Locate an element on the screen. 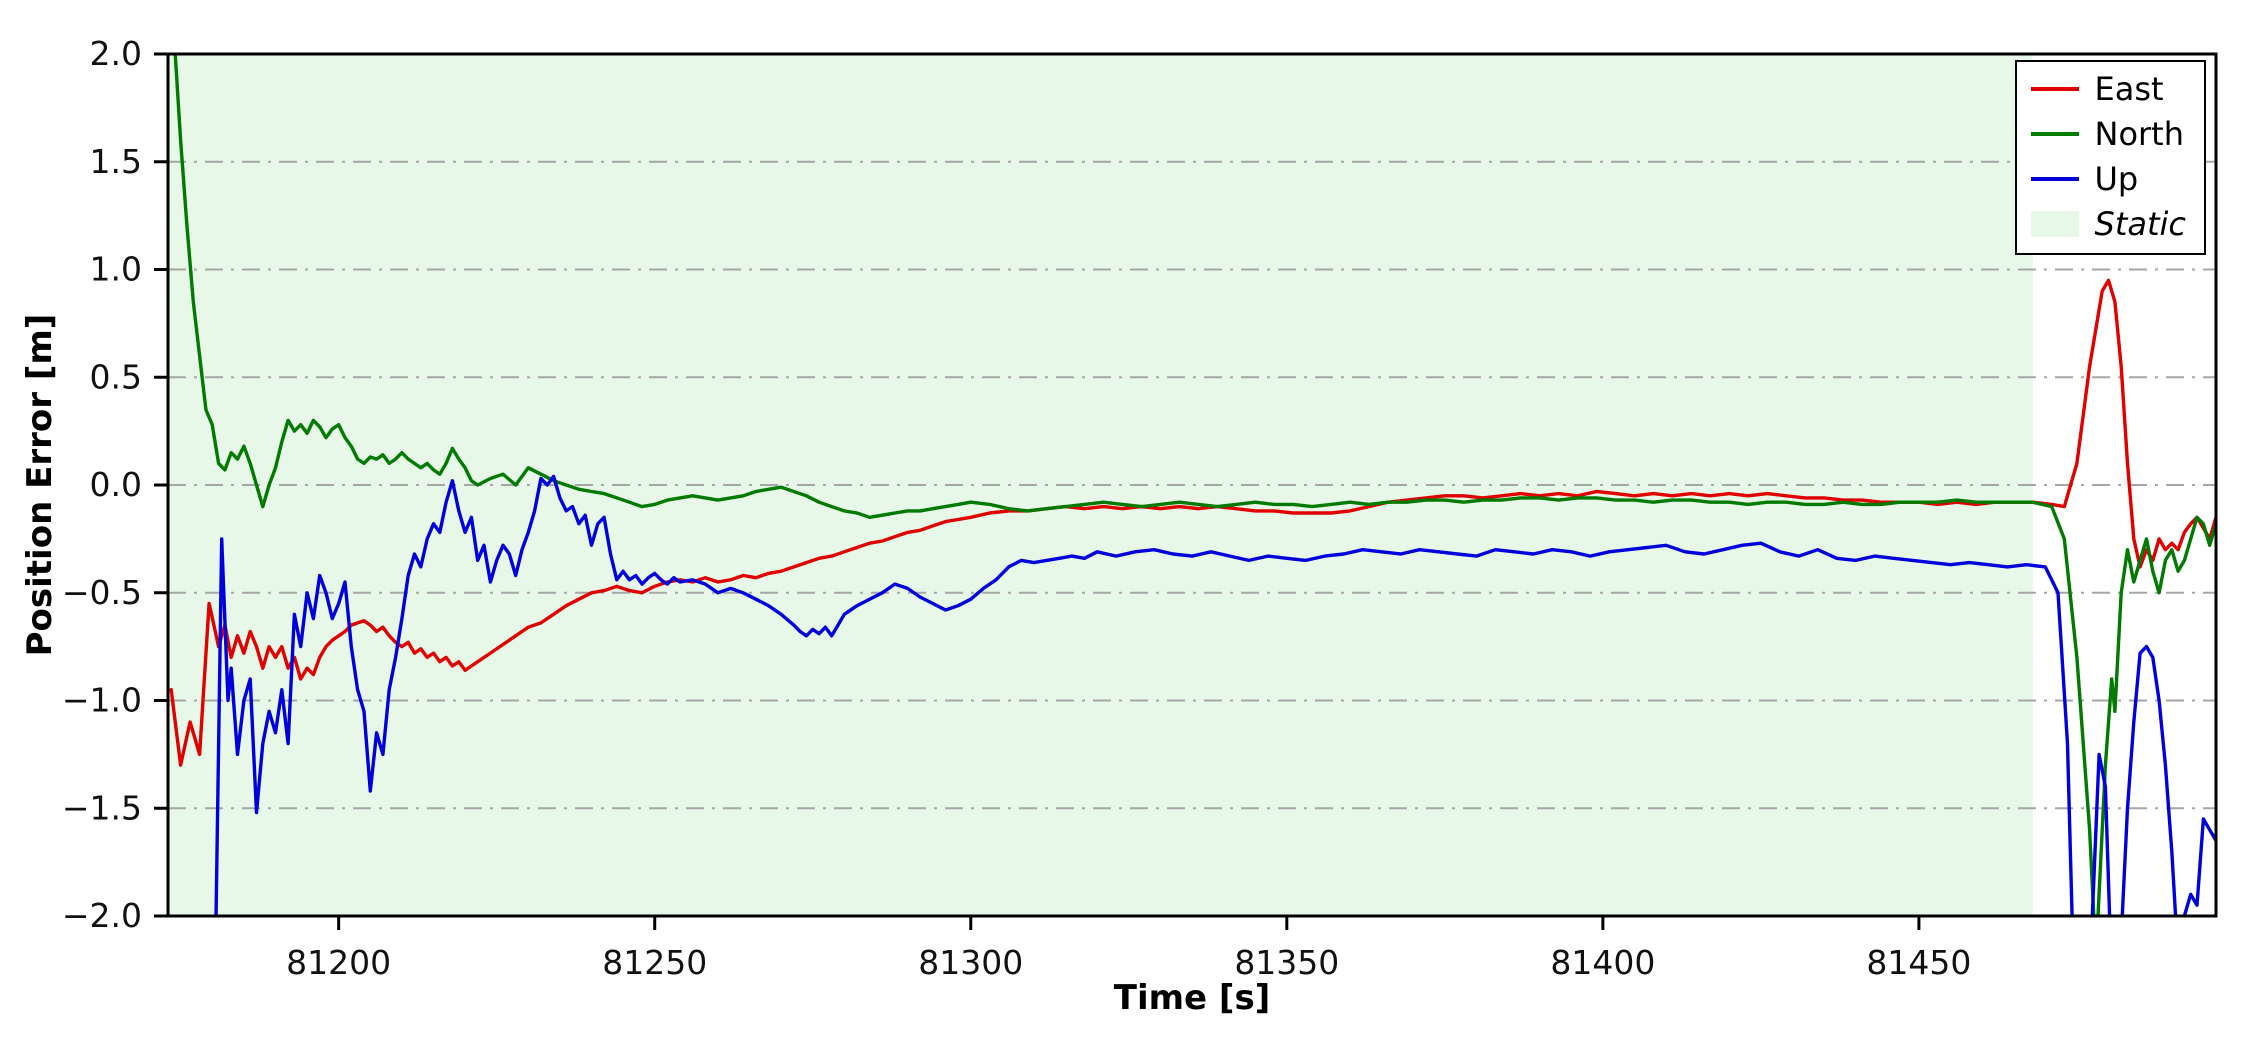 The height and width of the screenshot is (1050, 2250). svg-text: −1.0 is located at coordinates (102, 700).